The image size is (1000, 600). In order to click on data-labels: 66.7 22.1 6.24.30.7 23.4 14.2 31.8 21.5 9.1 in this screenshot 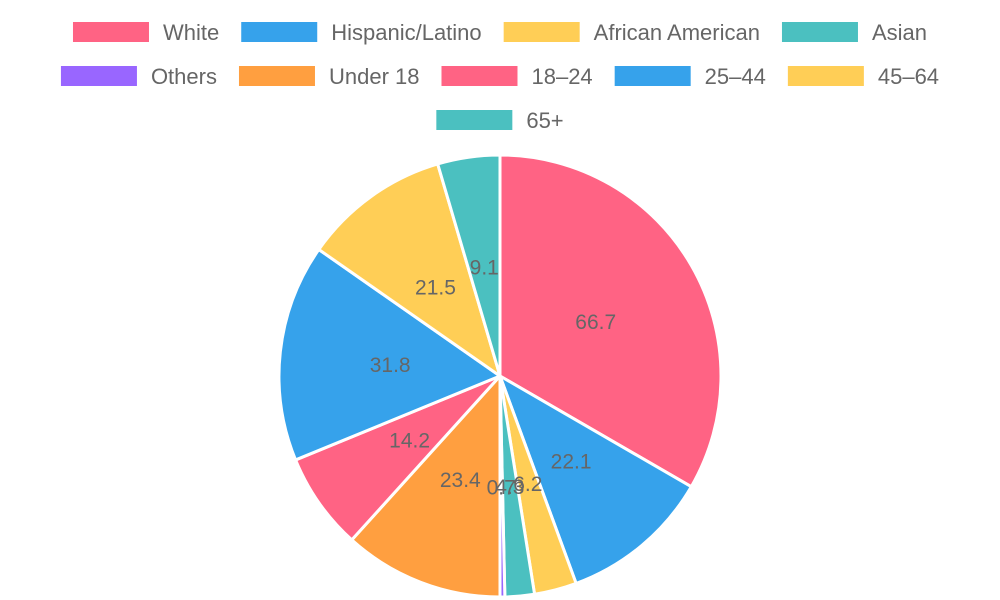, I will do `click(493, 378)`.